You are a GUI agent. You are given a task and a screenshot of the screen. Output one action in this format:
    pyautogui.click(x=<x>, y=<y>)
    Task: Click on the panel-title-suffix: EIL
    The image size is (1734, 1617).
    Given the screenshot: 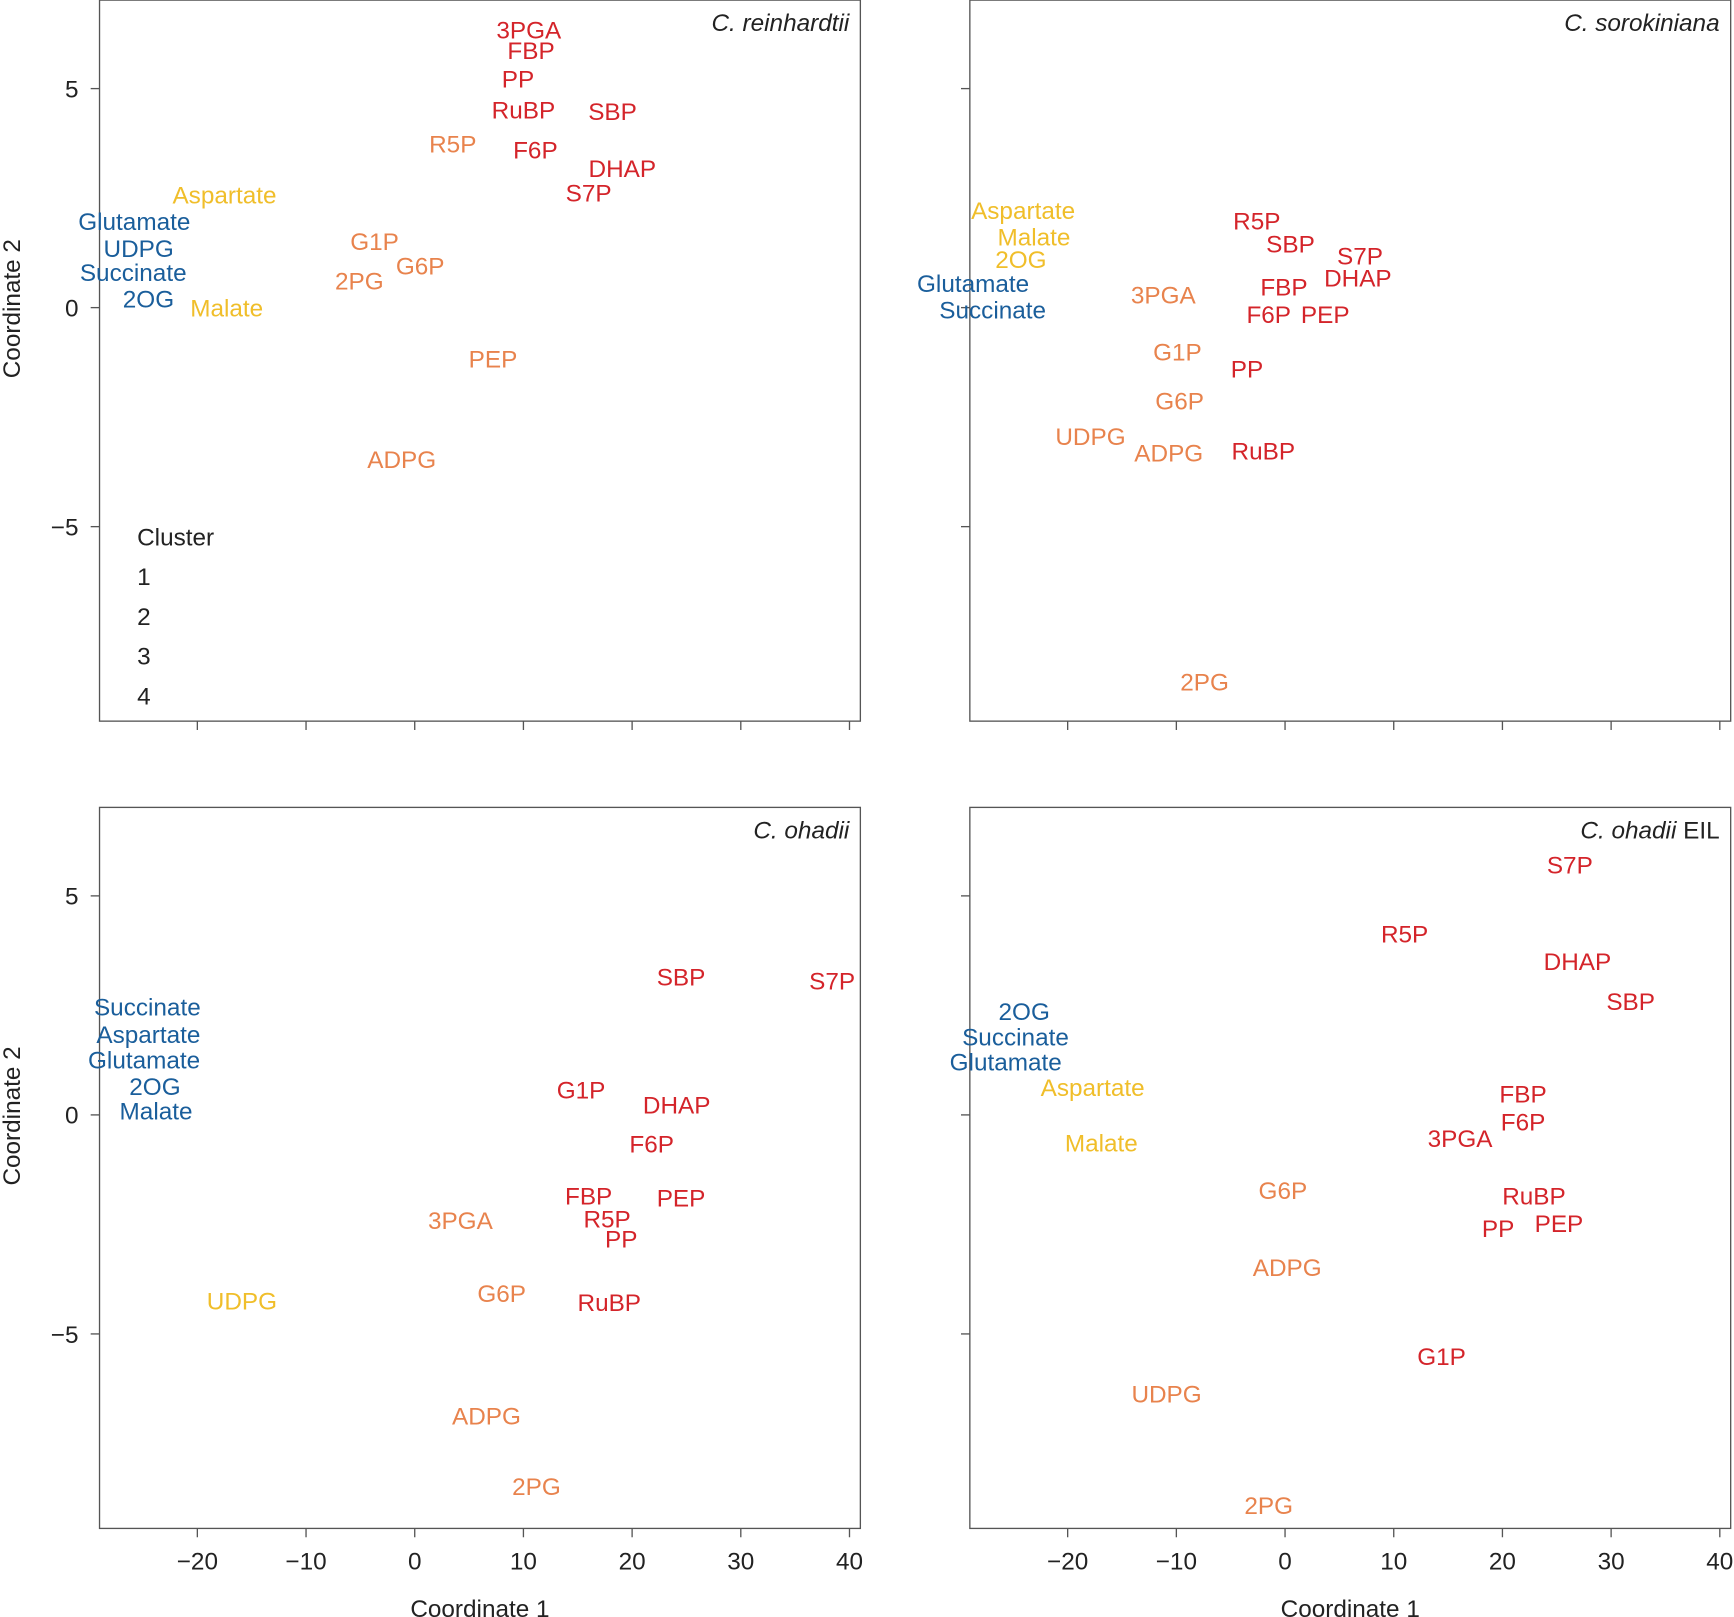 What is the action you would take?
    pyautogui.click(x=1697, y=830)
    